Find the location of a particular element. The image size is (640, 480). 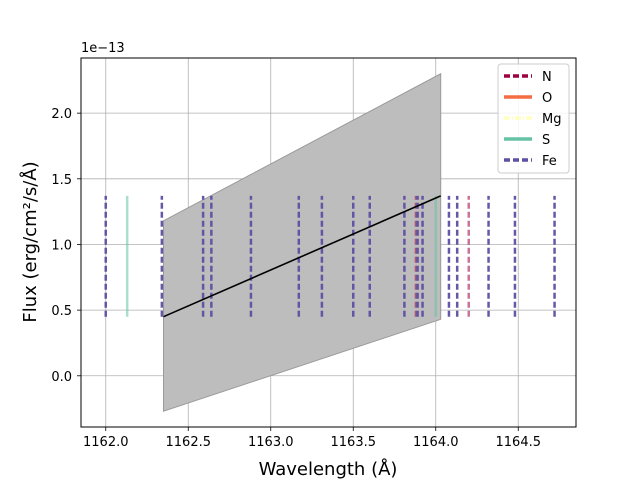

legend-label-o: O is located at coordinates (547, 98).